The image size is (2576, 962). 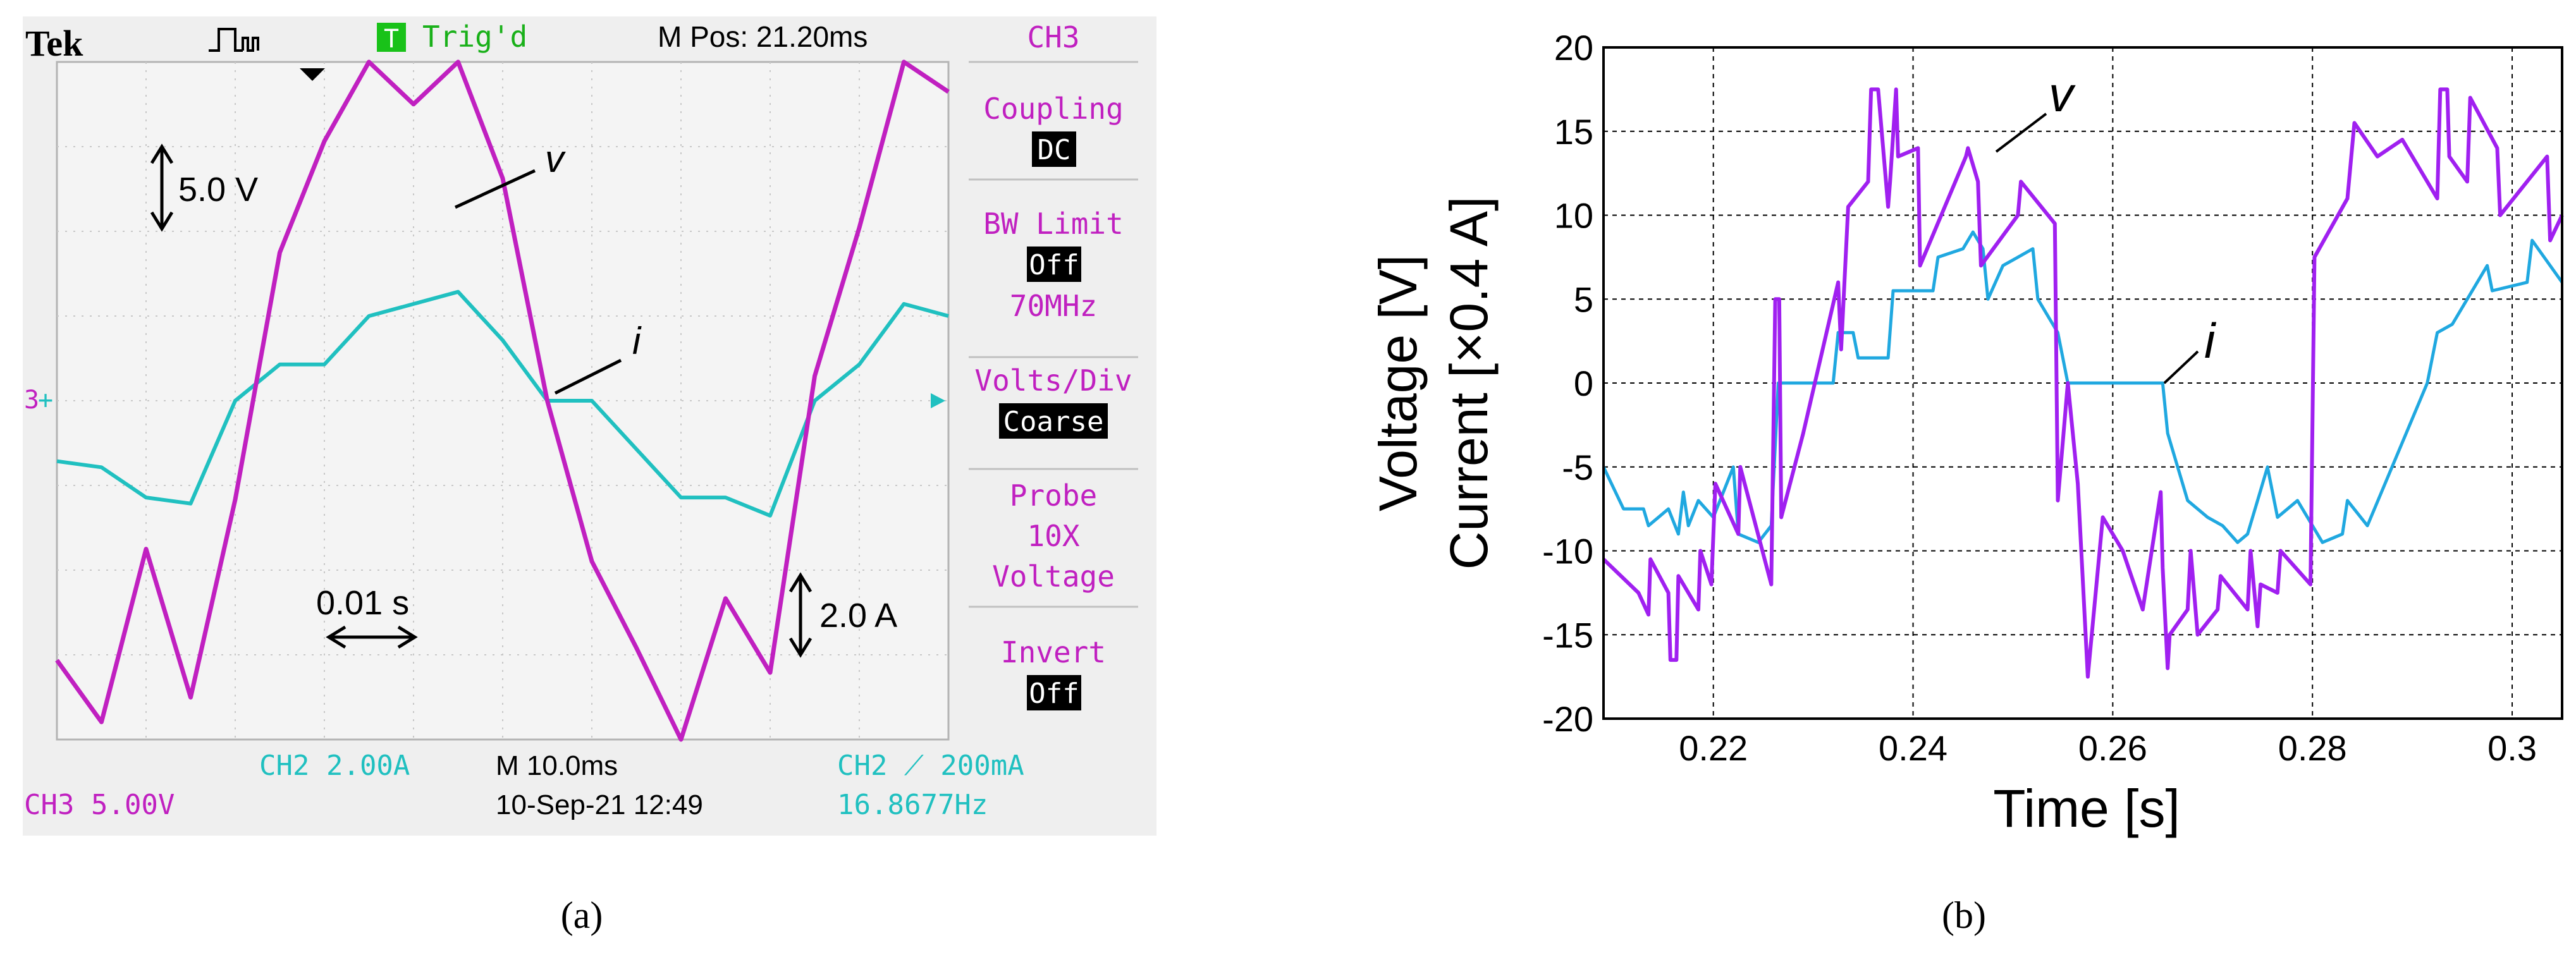 I want to click on status-datetime: 10-Sep-21 12:49, so click(x=599, y=804).